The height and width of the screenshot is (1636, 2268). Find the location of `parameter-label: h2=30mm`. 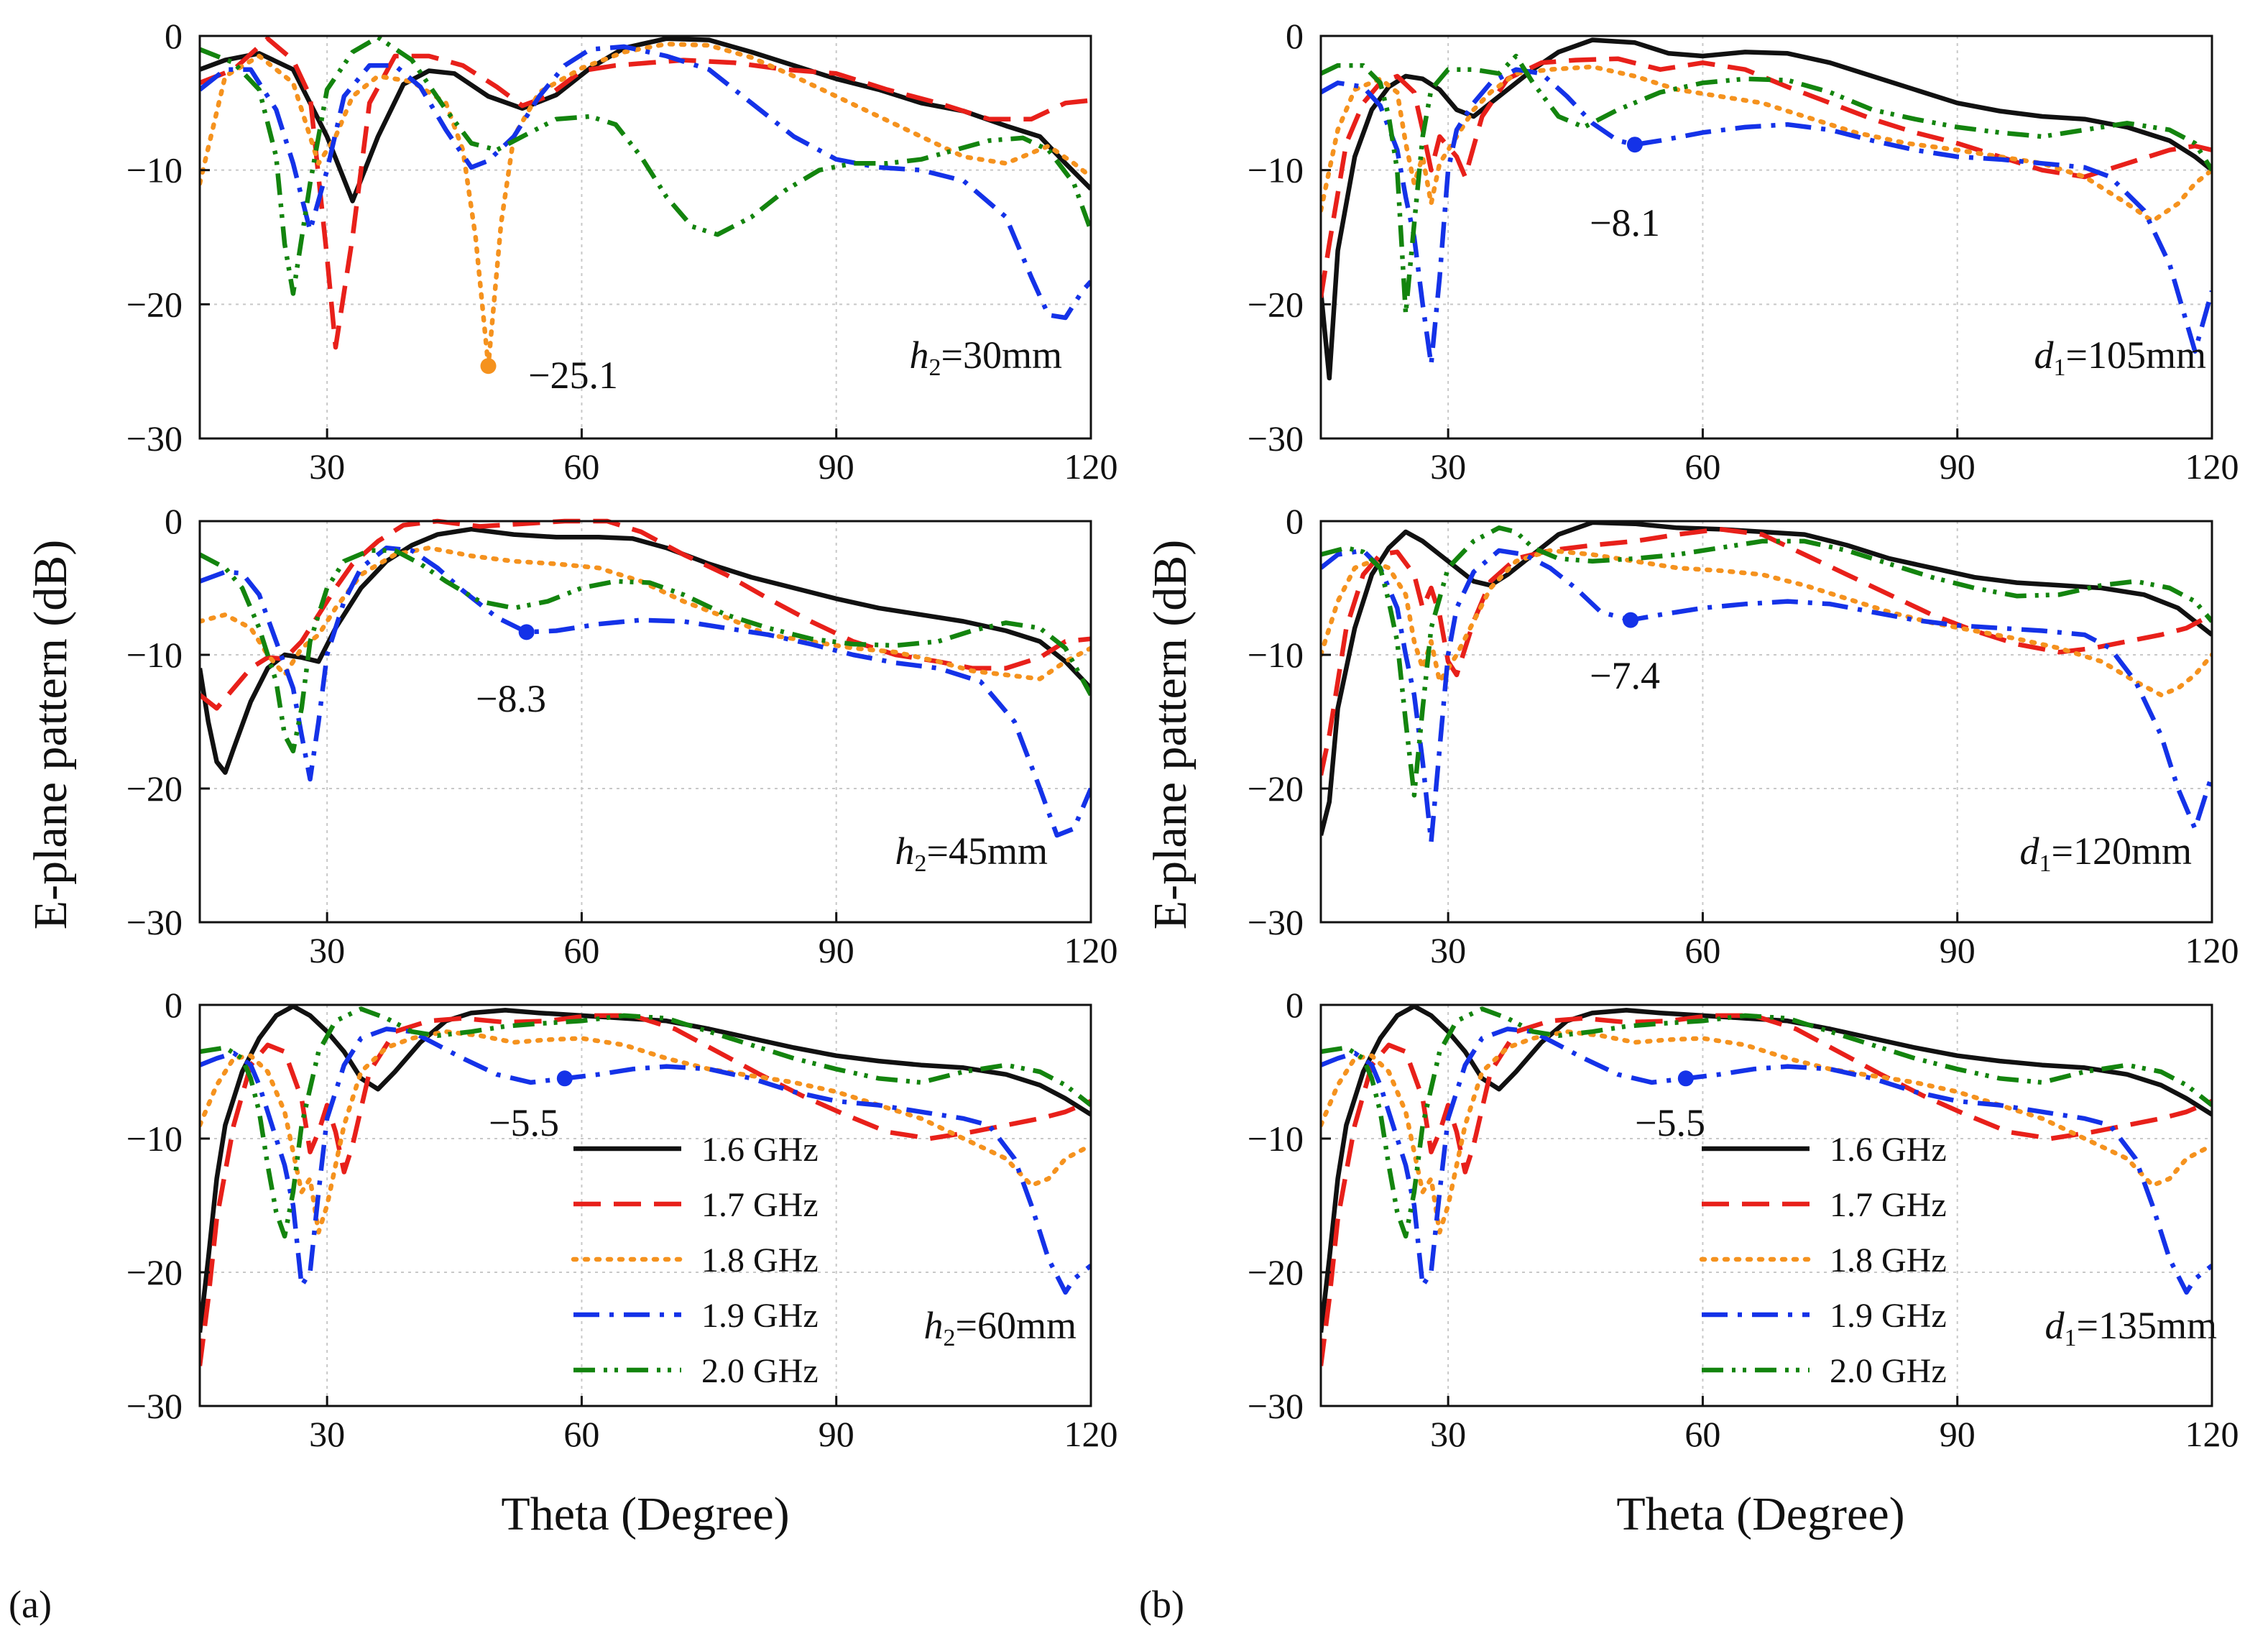

parameter-label: h2=30mm is located at coordinates (986, 357).